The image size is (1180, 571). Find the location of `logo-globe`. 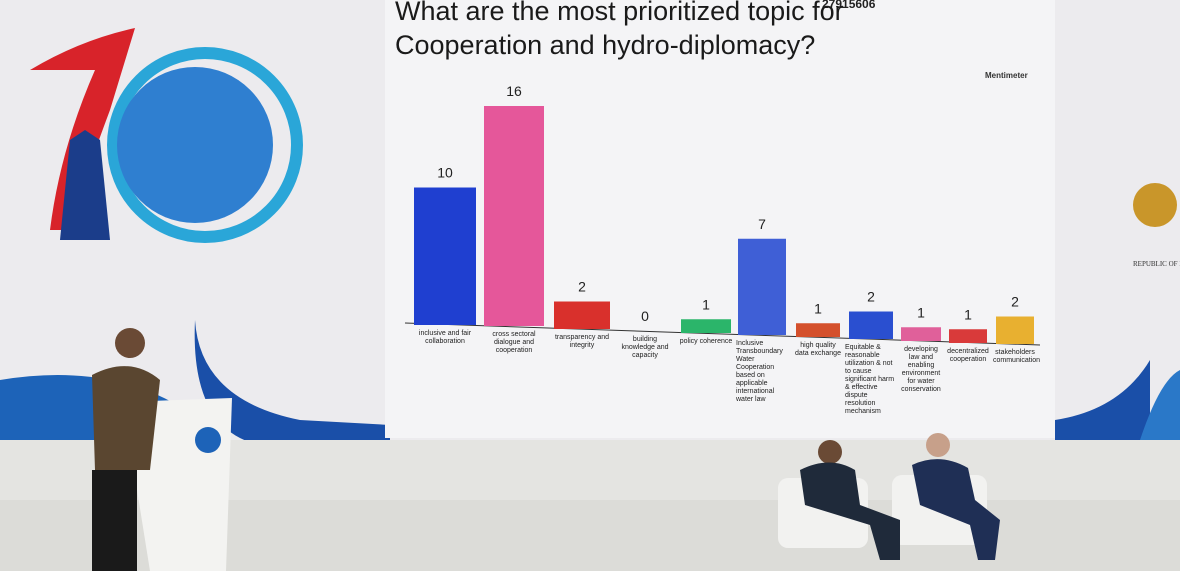

logo-globe is located at coordinates (195, 145).